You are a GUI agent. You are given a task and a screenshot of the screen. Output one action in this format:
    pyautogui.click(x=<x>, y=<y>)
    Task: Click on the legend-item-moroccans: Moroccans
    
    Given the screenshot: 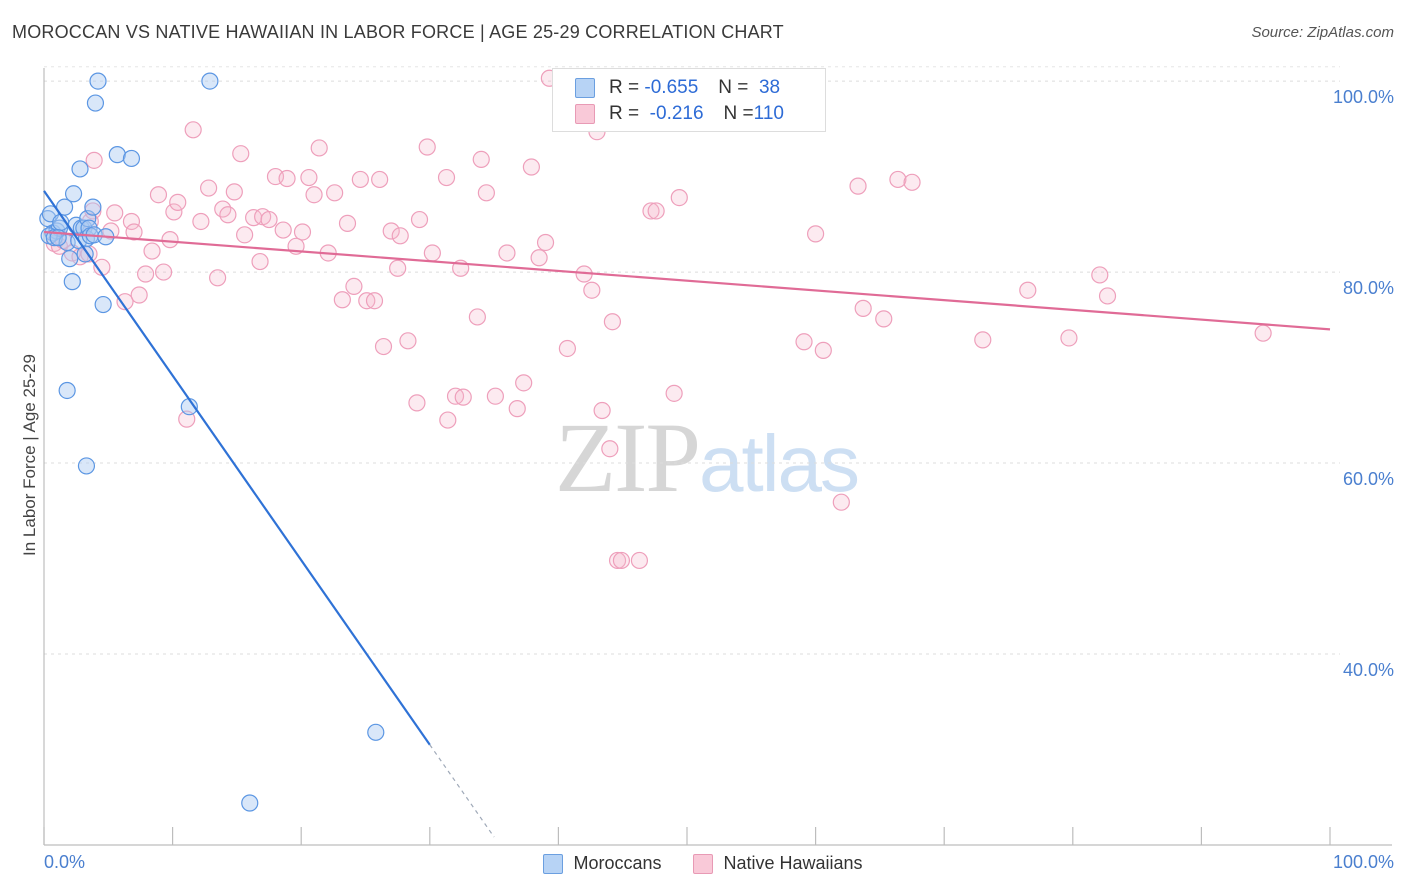 What is the action you would take?
    pyautogui.click(x=602, y=863)
    